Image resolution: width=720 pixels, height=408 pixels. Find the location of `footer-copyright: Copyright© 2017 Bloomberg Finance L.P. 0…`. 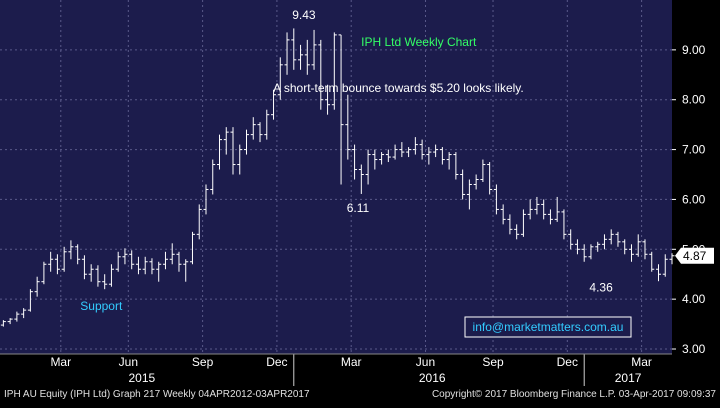

footer-copyright: Copyright© 2017 Bloomberg Finance L.P. 0… is located at coordinates (573, 394).